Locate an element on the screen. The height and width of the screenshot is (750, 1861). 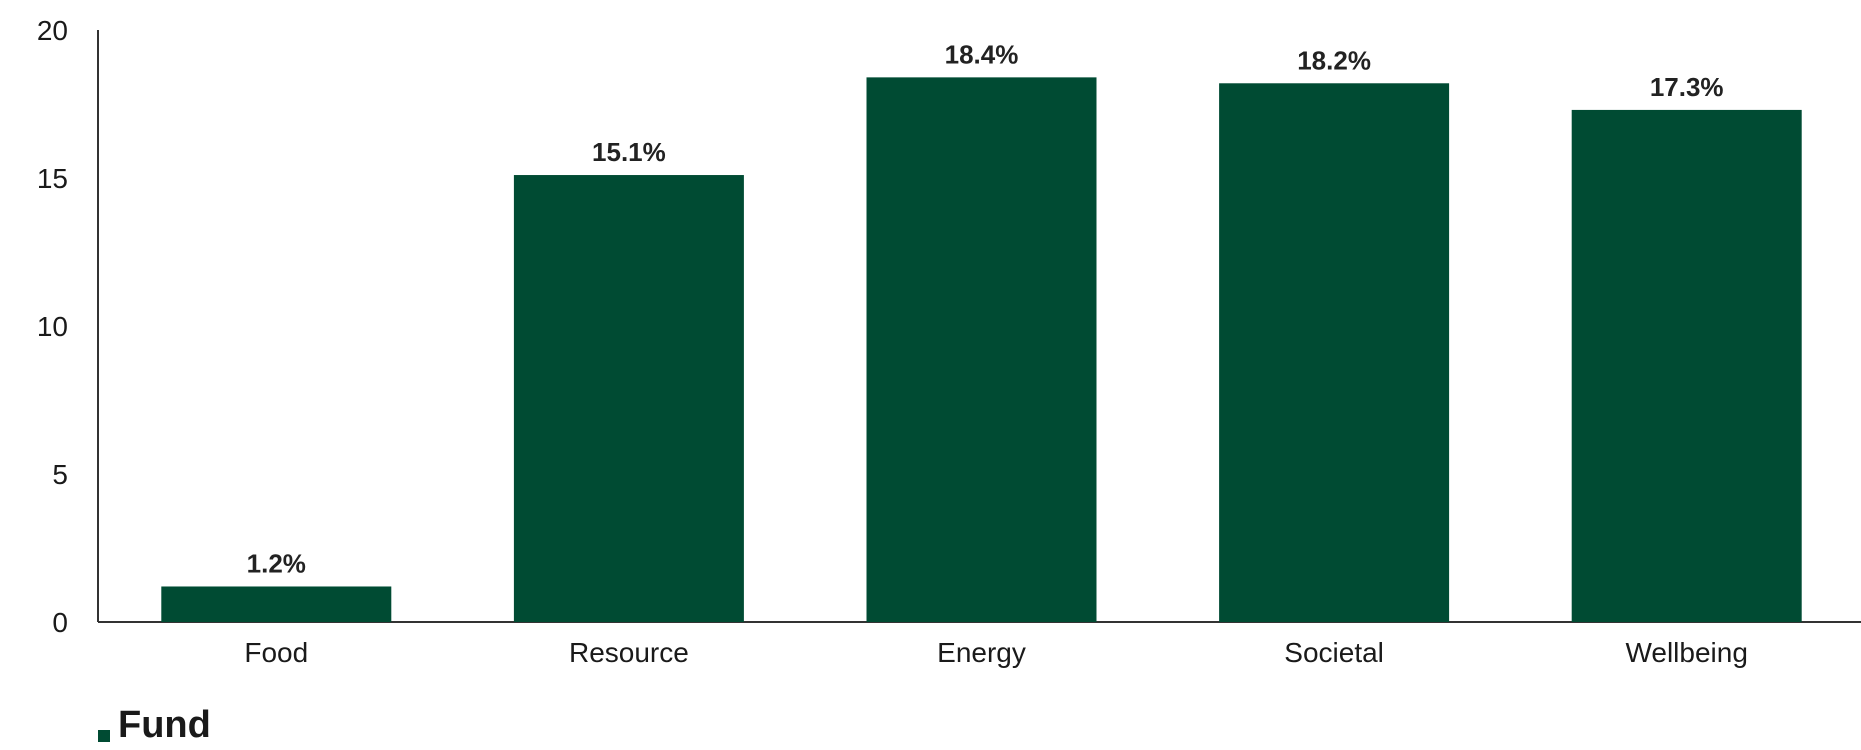
y-tick-label: 0 is located at coordinates (60, 622).